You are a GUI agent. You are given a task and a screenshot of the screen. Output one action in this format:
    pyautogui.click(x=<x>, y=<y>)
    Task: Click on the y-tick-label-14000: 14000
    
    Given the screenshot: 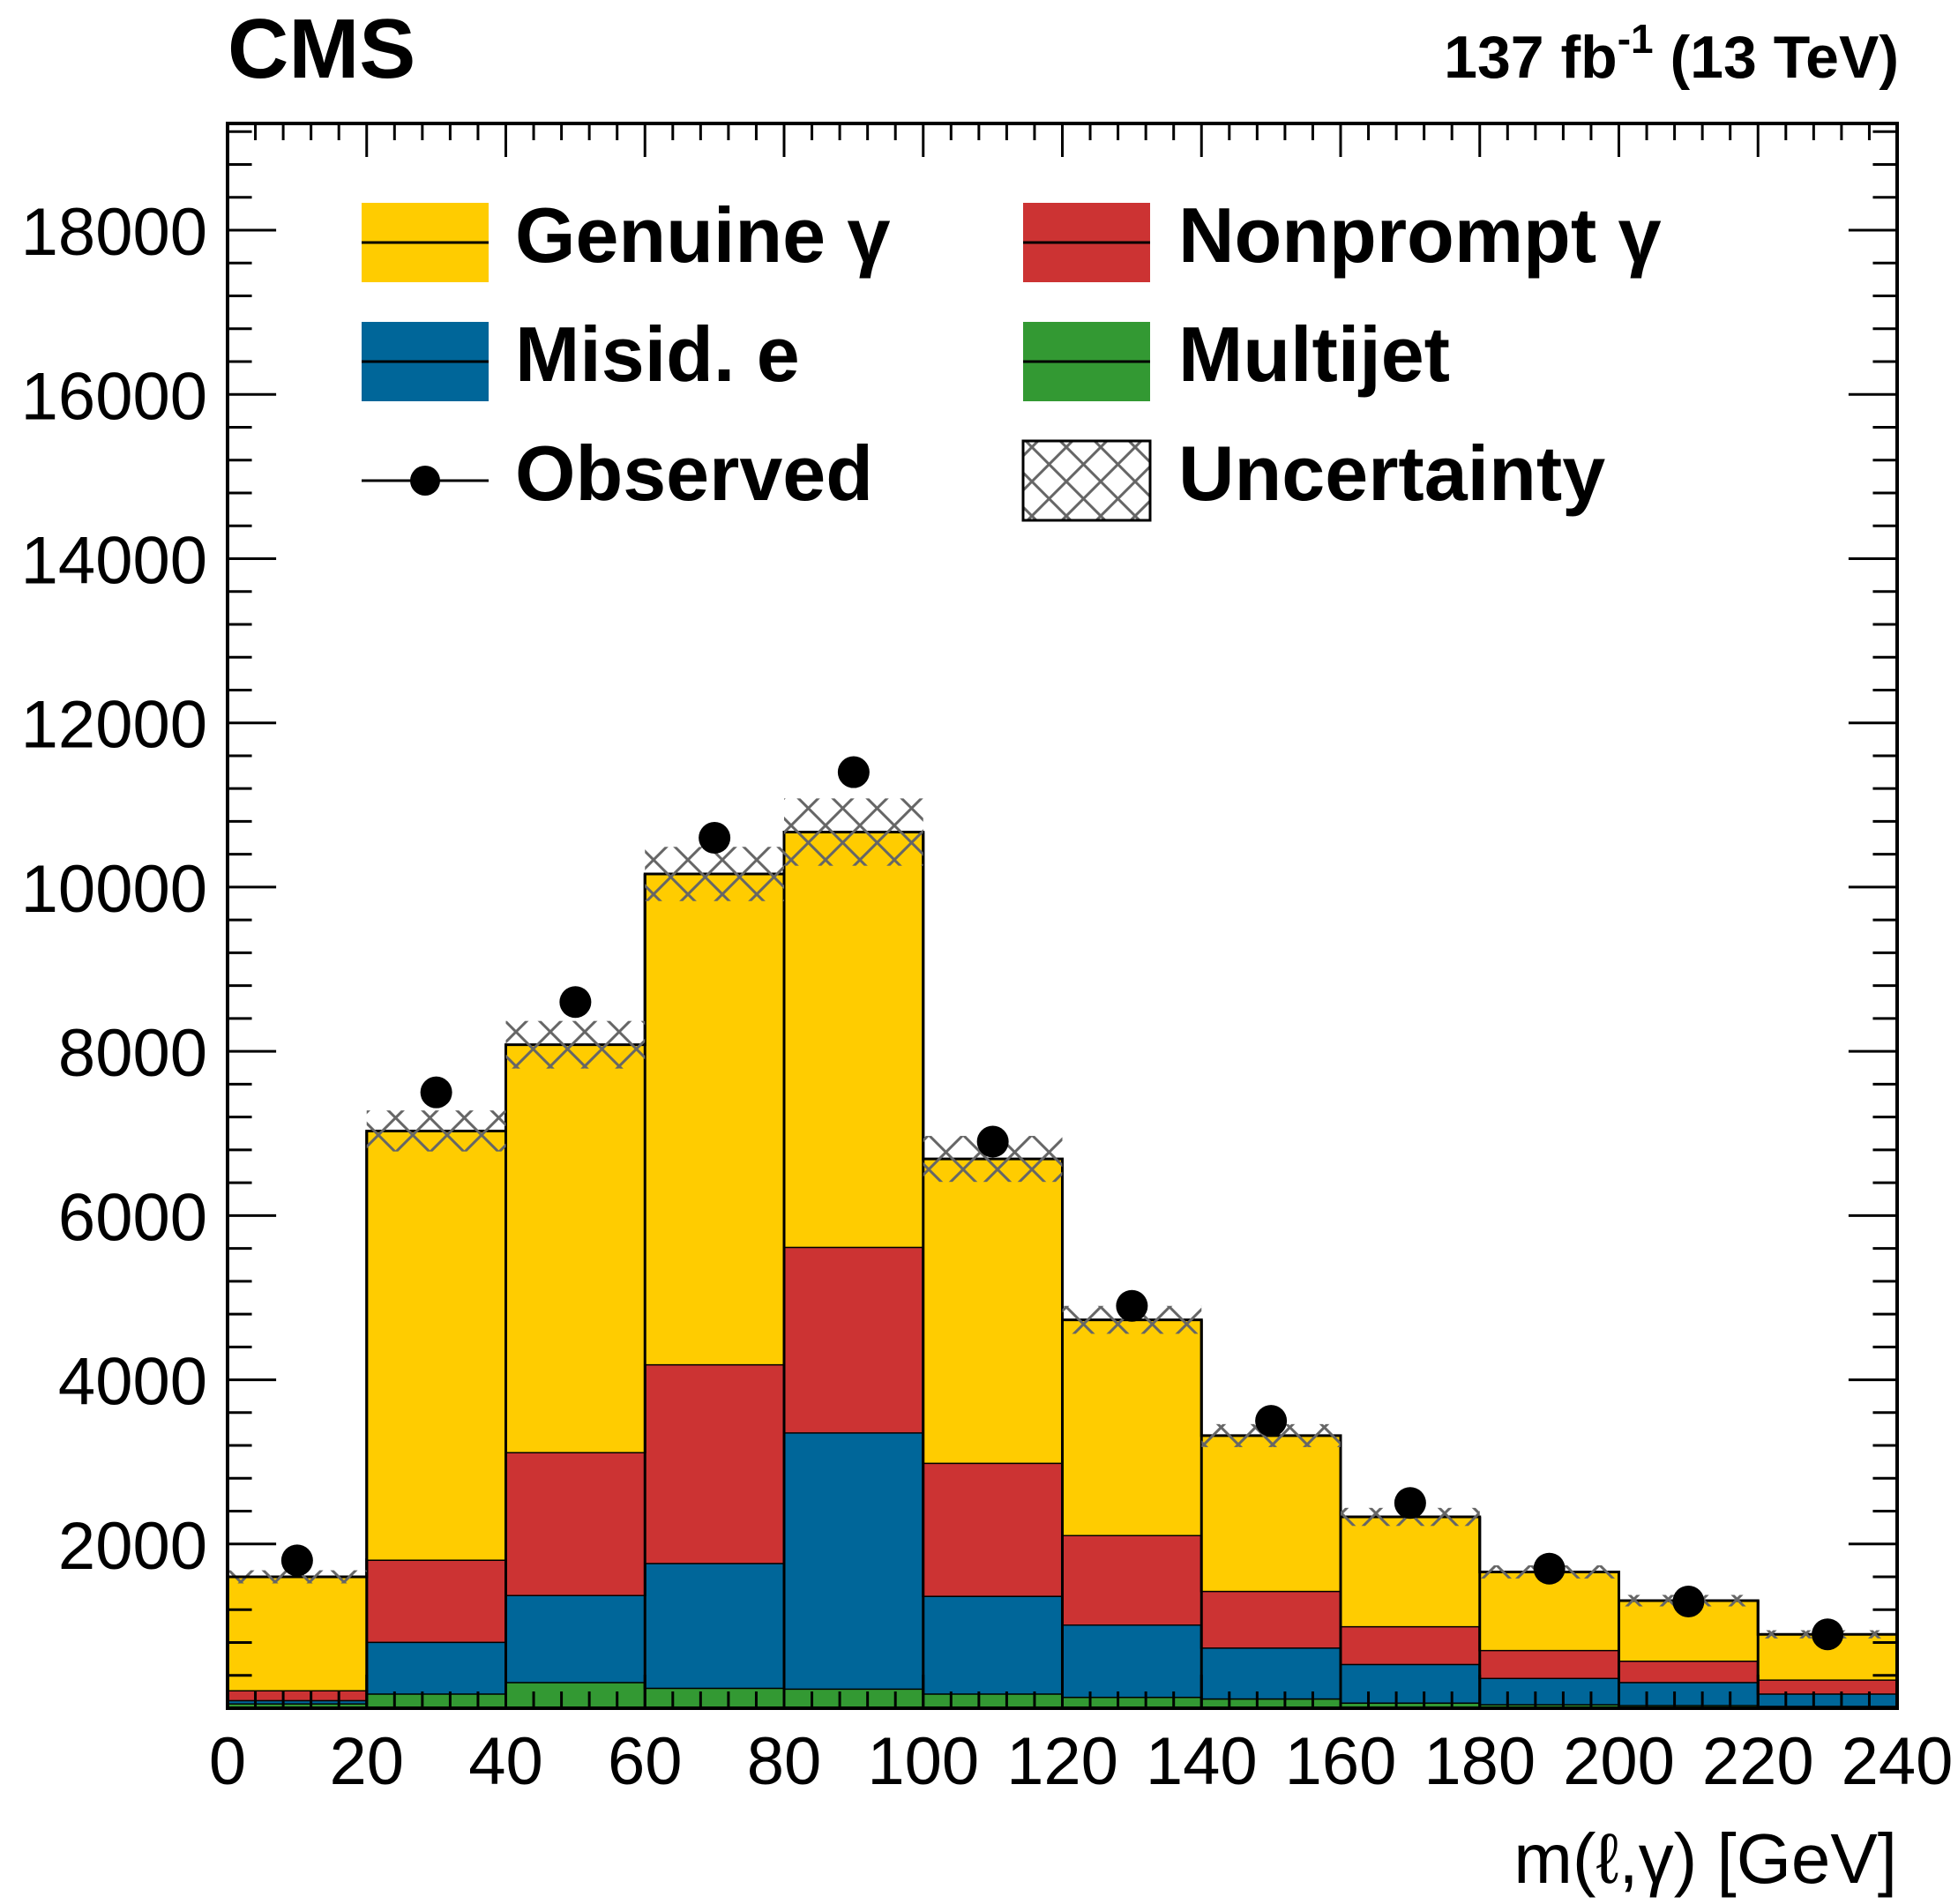 What is the action you would take?
    pyautogui.click(x=114, y=560)
    